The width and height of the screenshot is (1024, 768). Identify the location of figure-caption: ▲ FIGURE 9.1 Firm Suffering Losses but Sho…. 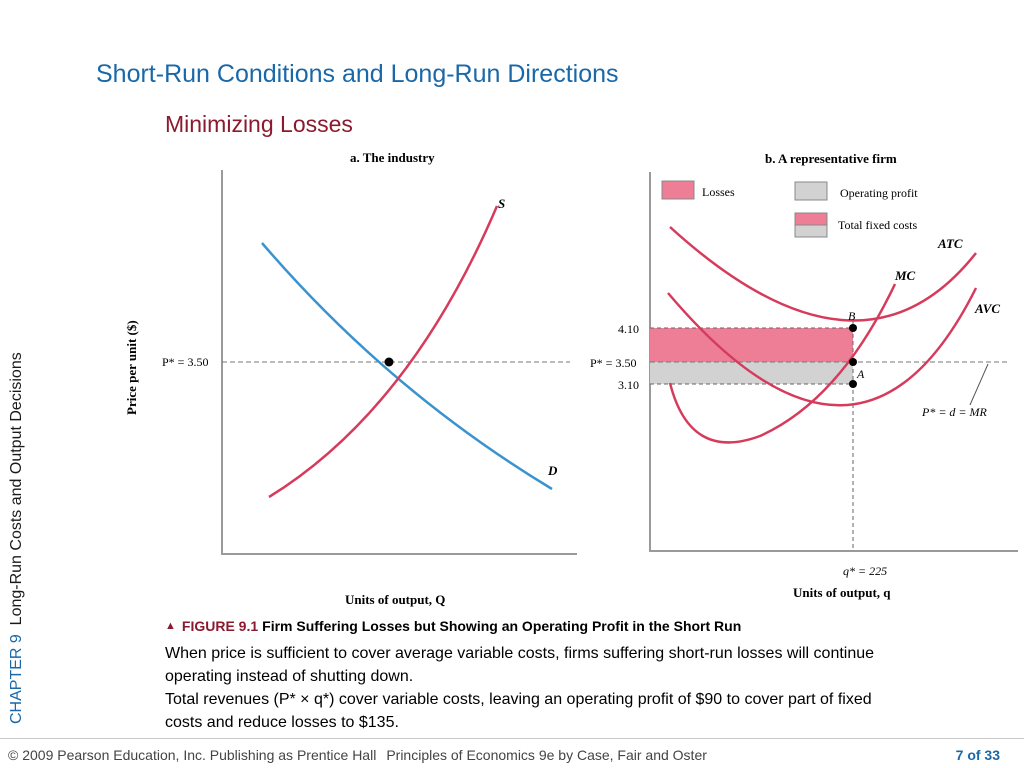
(530, 674).